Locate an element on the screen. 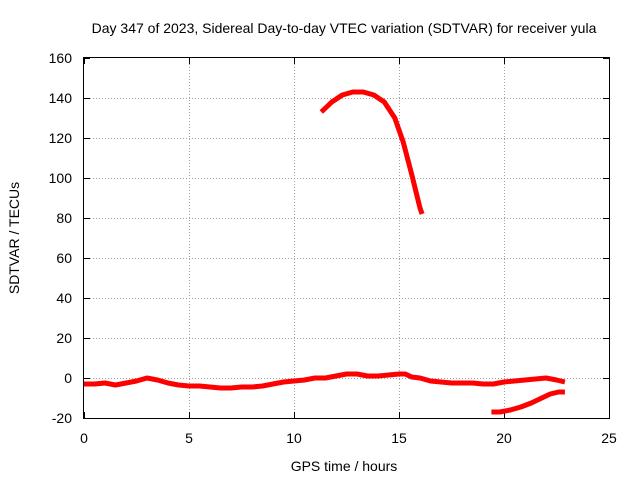 The width and height of the screenshot is (640, 480). y-tick-label: 0 is located at coordinates (68, 378).